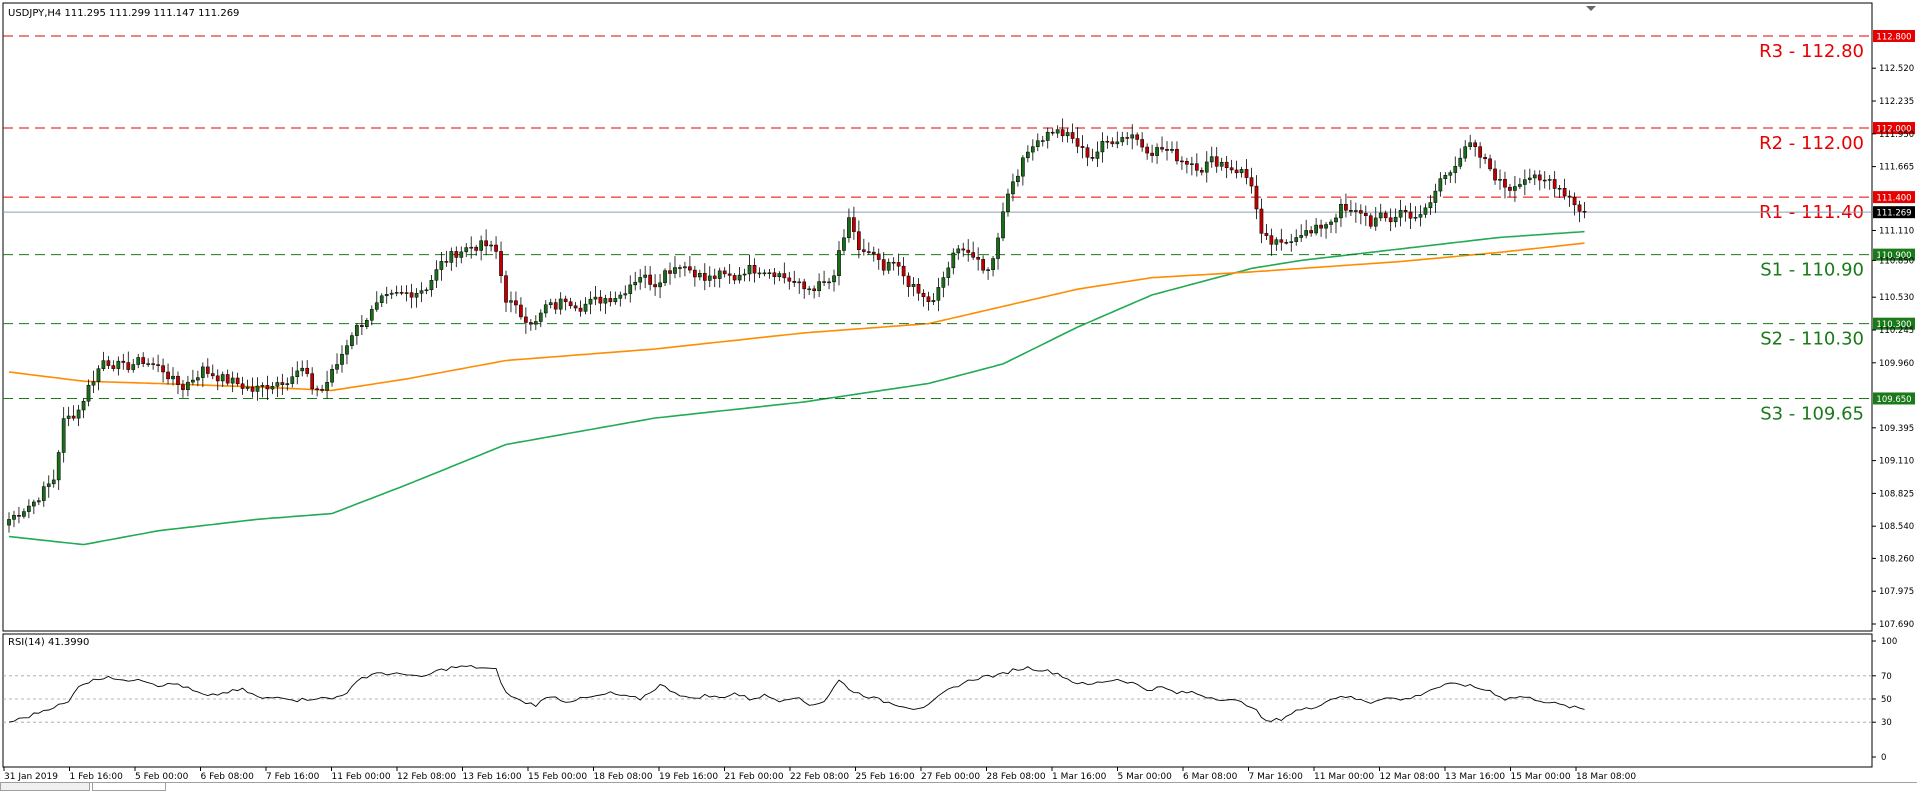  Describe the element at coordinates (1145, 777) in the screenshot. I see `time-tick-label: 5 Mar 00:00` at that location.